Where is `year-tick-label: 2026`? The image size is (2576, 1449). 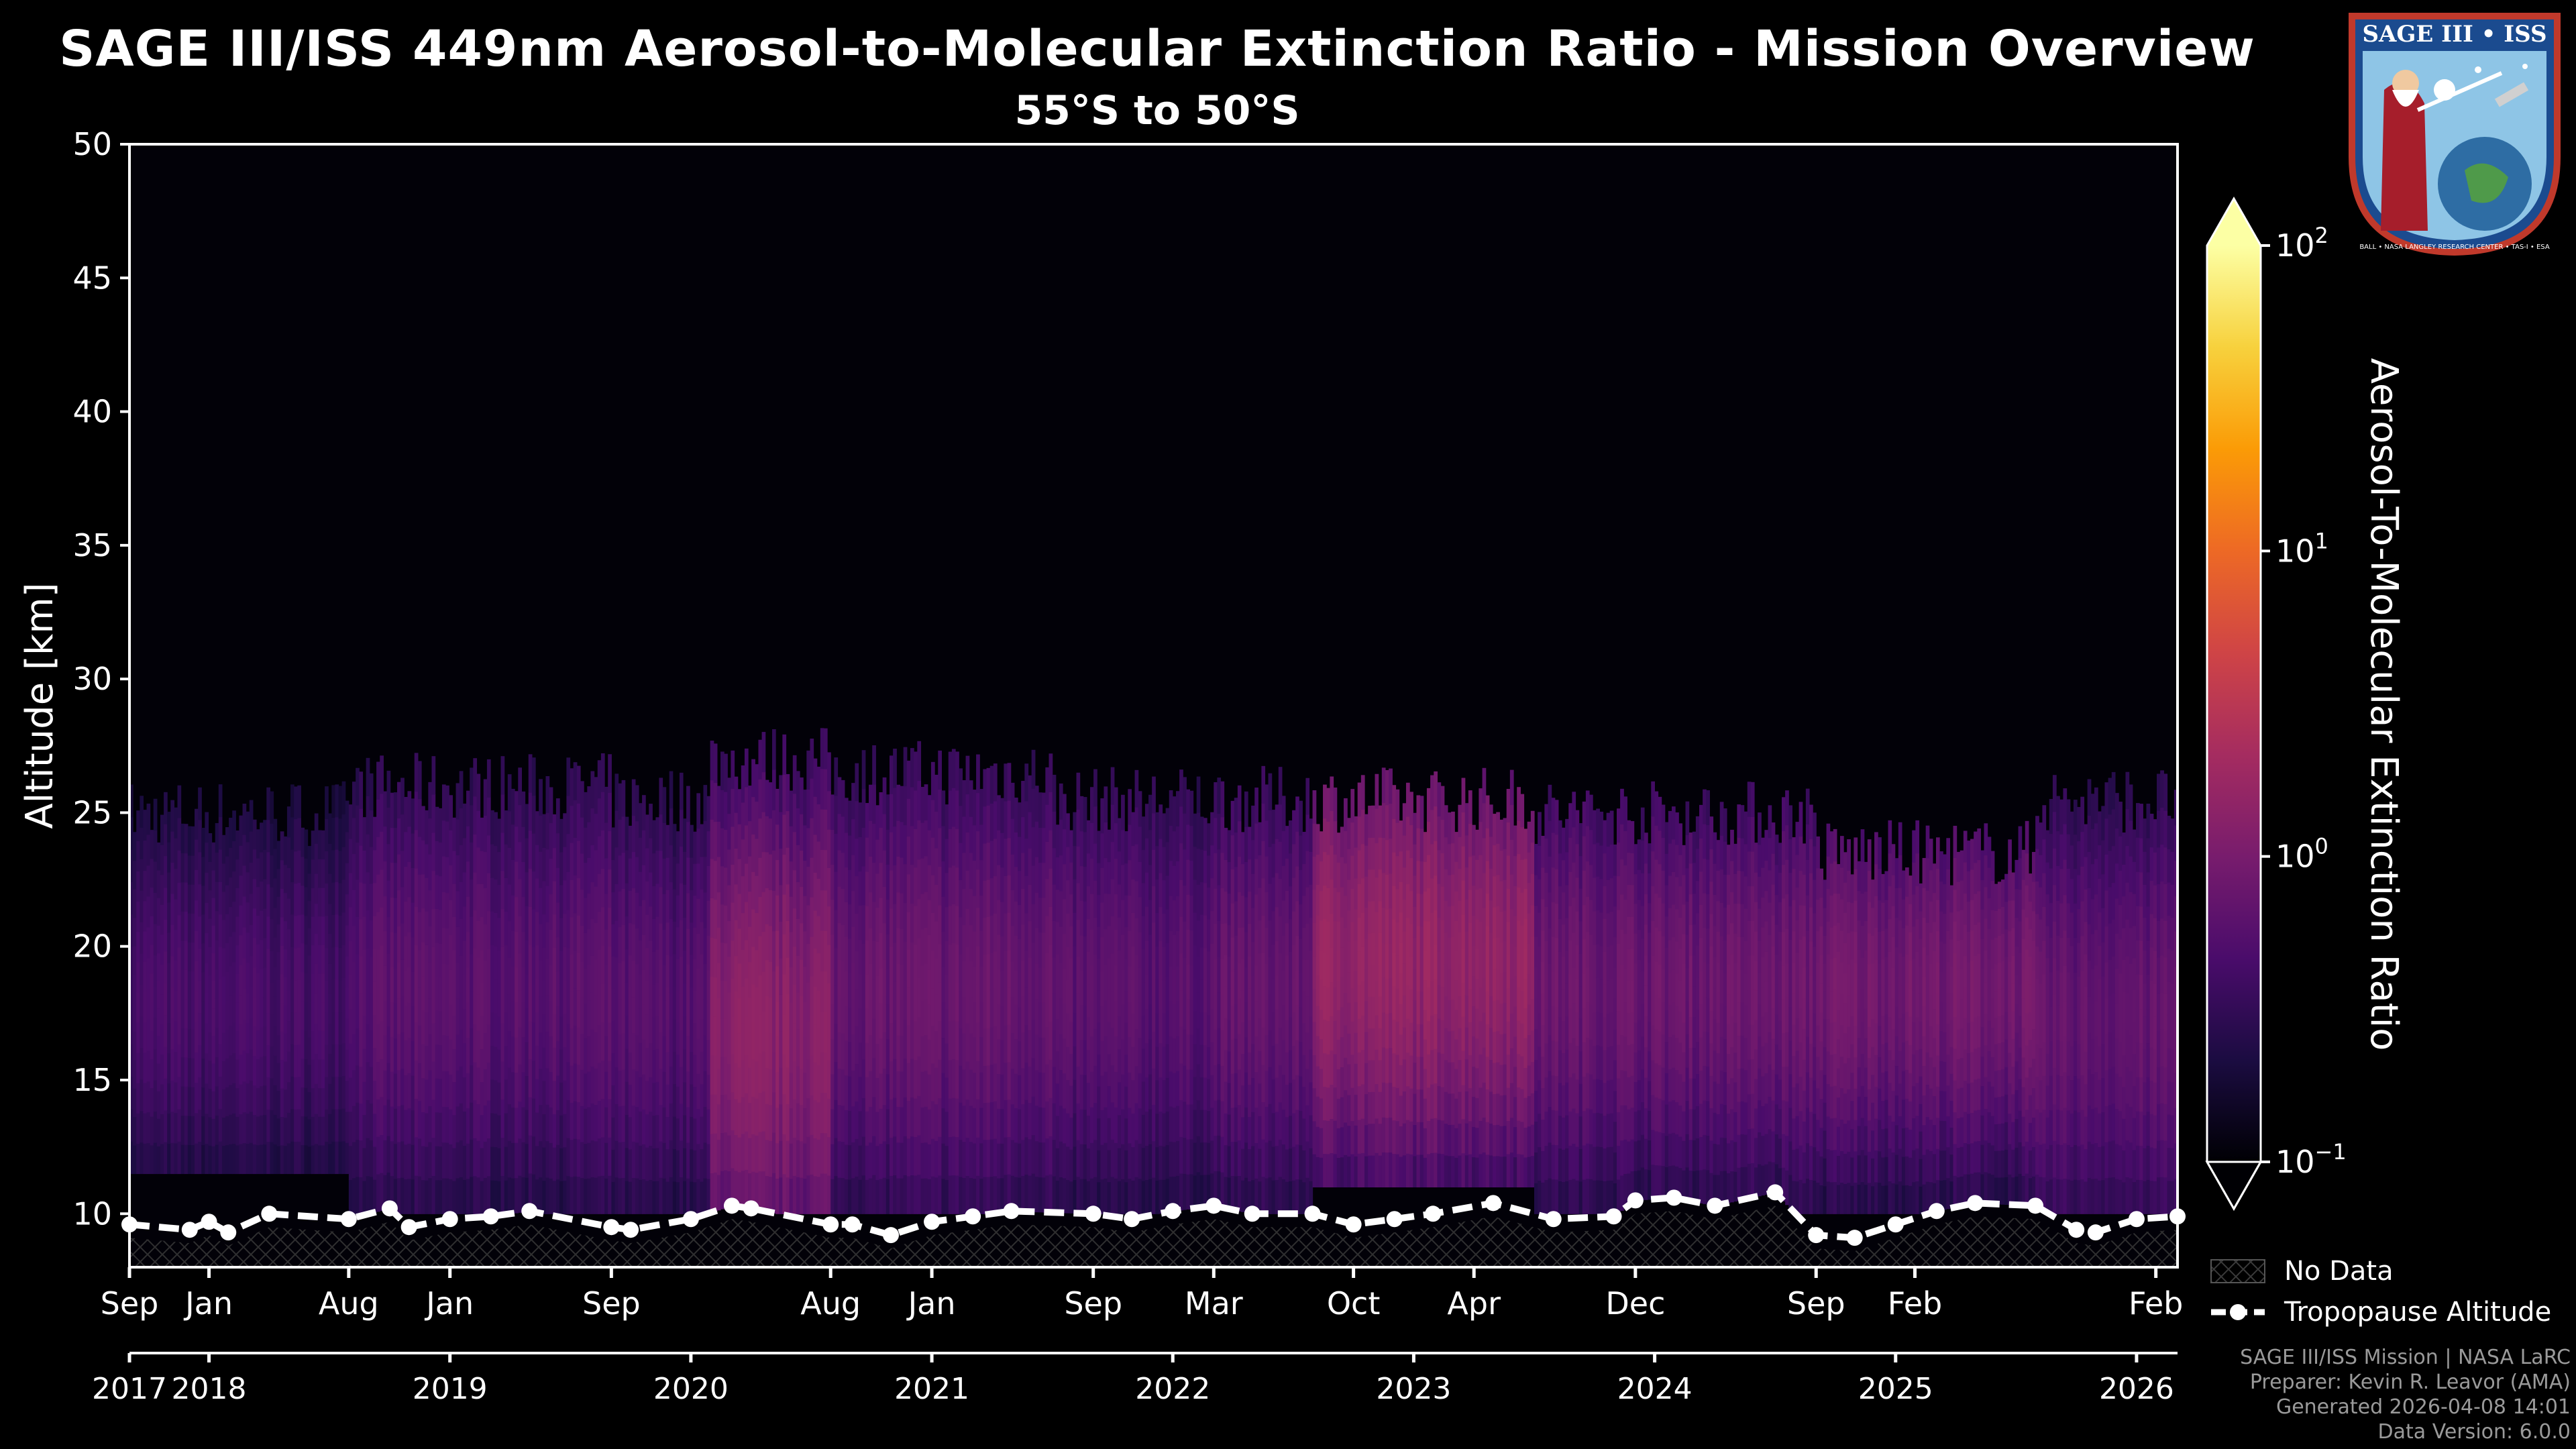
year-tick-label: 2026 is located at coordinates (2136, 1389).